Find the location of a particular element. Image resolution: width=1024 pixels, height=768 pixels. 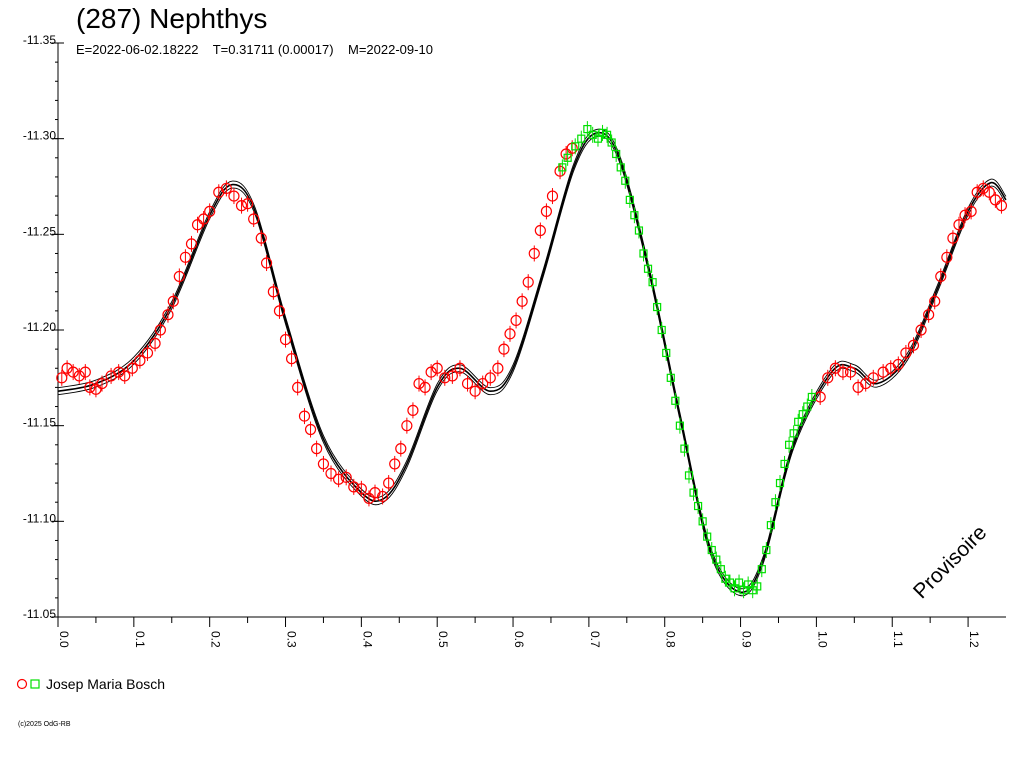

y-tick-label: -11.20 is located at coordinates (39, 327).